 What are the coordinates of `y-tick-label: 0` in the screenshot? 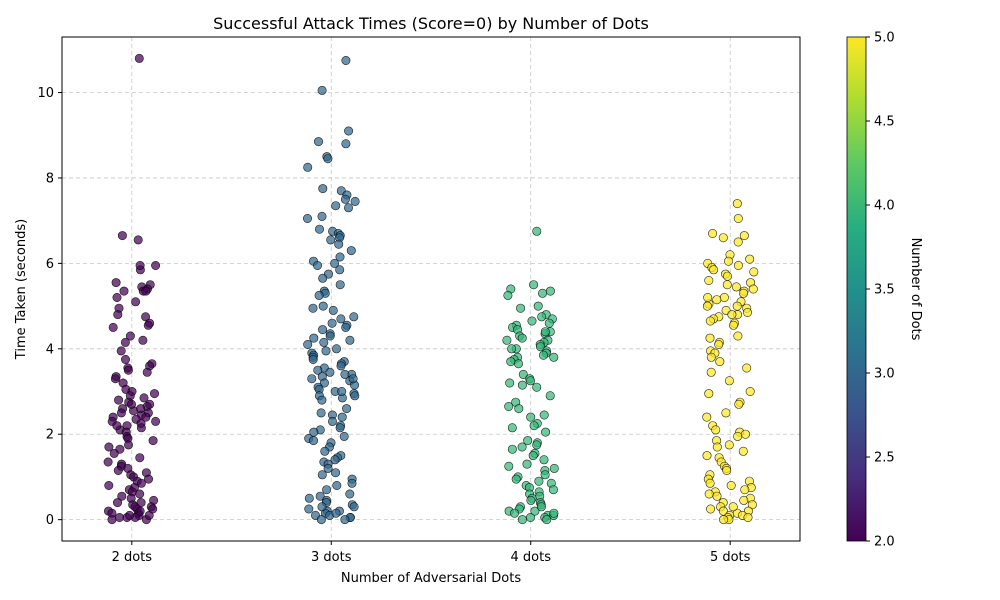 It's located at (50, 520).